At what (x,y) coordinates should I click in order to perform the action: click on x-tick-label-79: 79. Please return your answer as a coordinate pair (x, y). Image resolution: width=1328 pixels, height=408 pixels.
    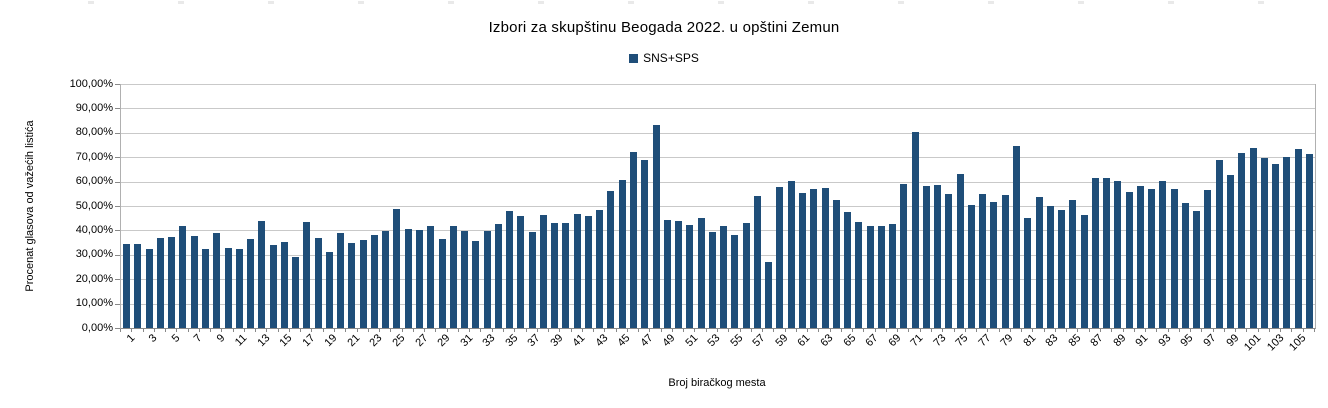
    Looking at the image, I should click on (1007, 341).